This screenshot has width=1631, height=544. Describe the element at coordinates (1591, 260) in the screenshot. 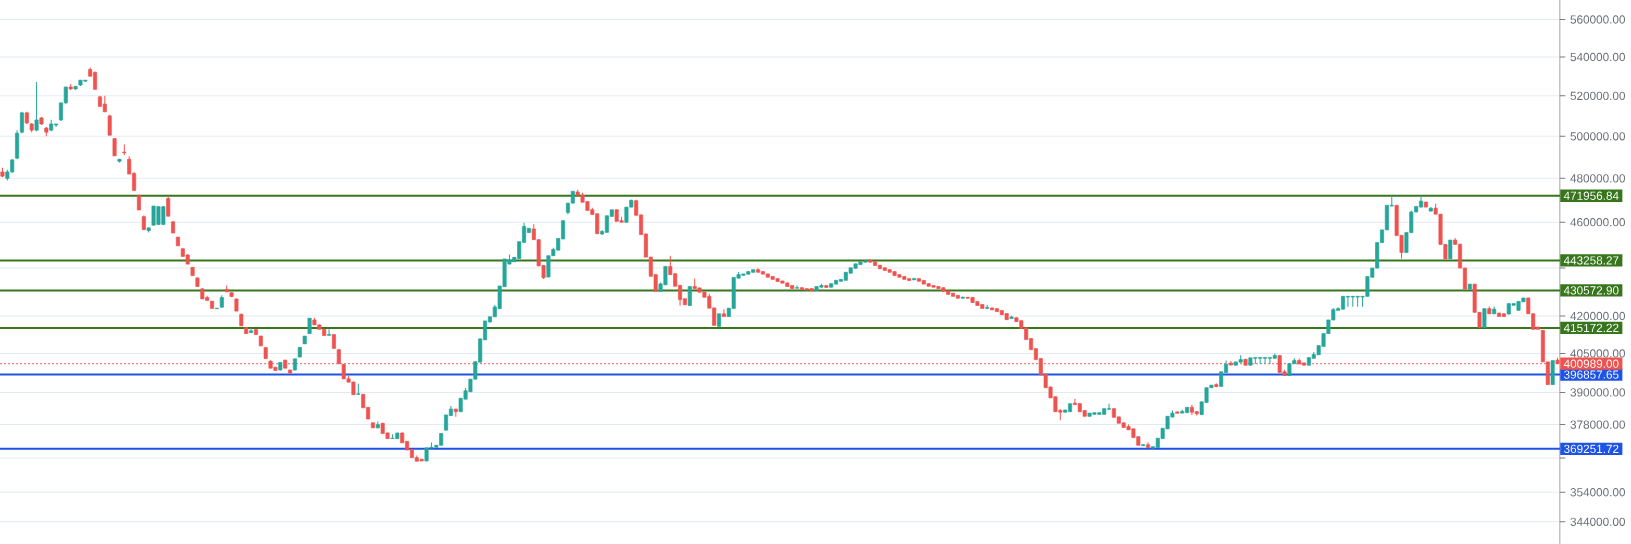

I see `ref-line-label: 443258.27` at that location.